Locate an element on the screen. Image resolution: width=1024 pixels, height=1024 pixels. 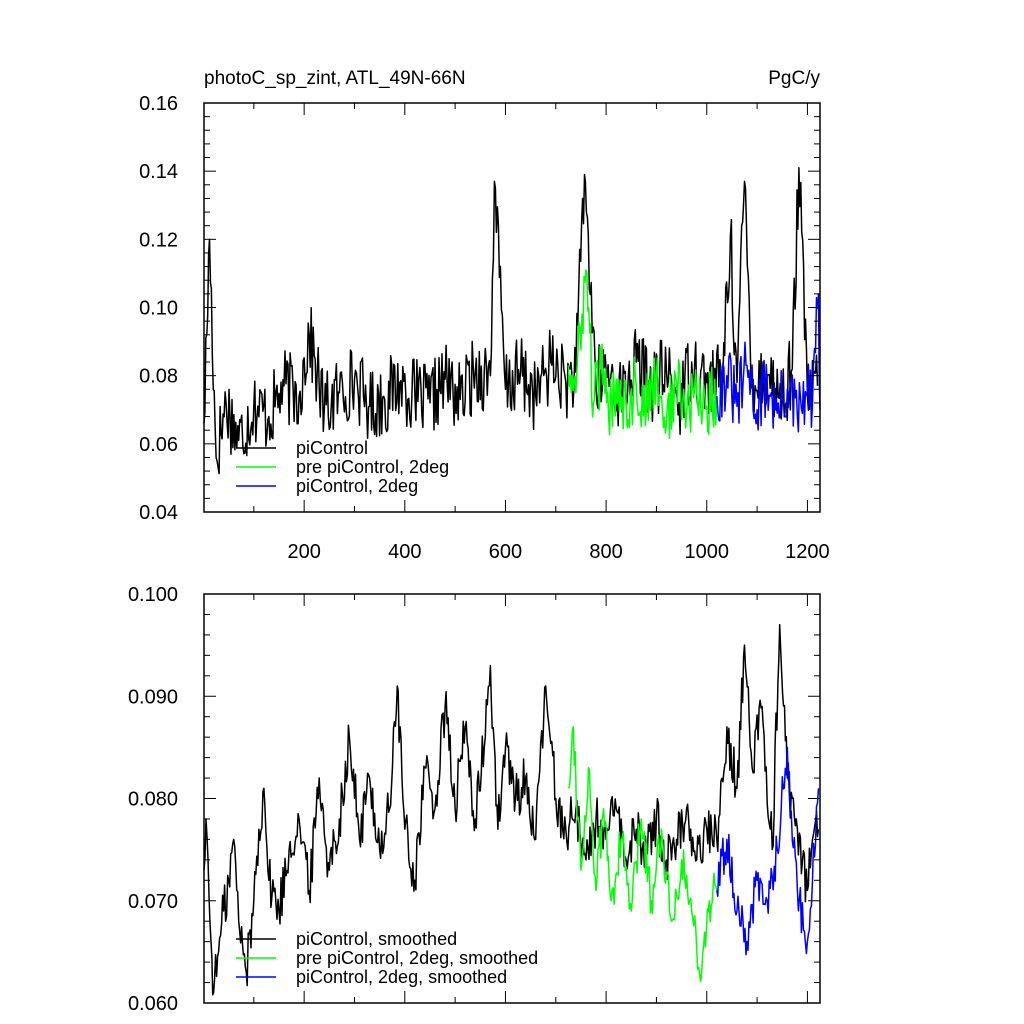
series-line-pre-picontrol-2deg-smoothed is located at coordinates (642, 854).